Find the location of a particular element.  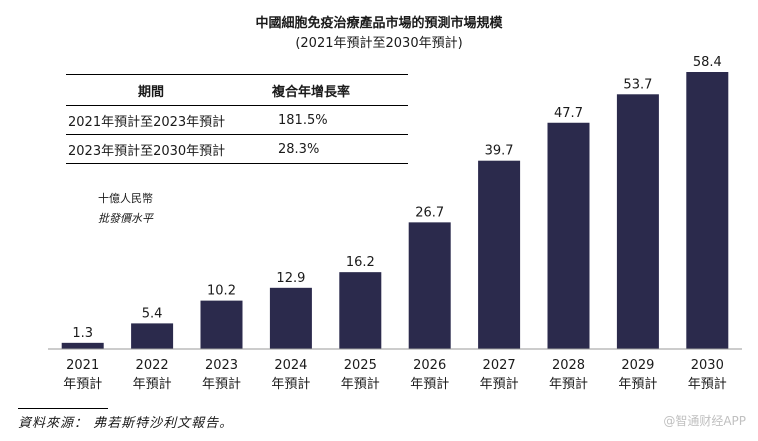

data-label: 10.2 is located at coordinates (221, 291).